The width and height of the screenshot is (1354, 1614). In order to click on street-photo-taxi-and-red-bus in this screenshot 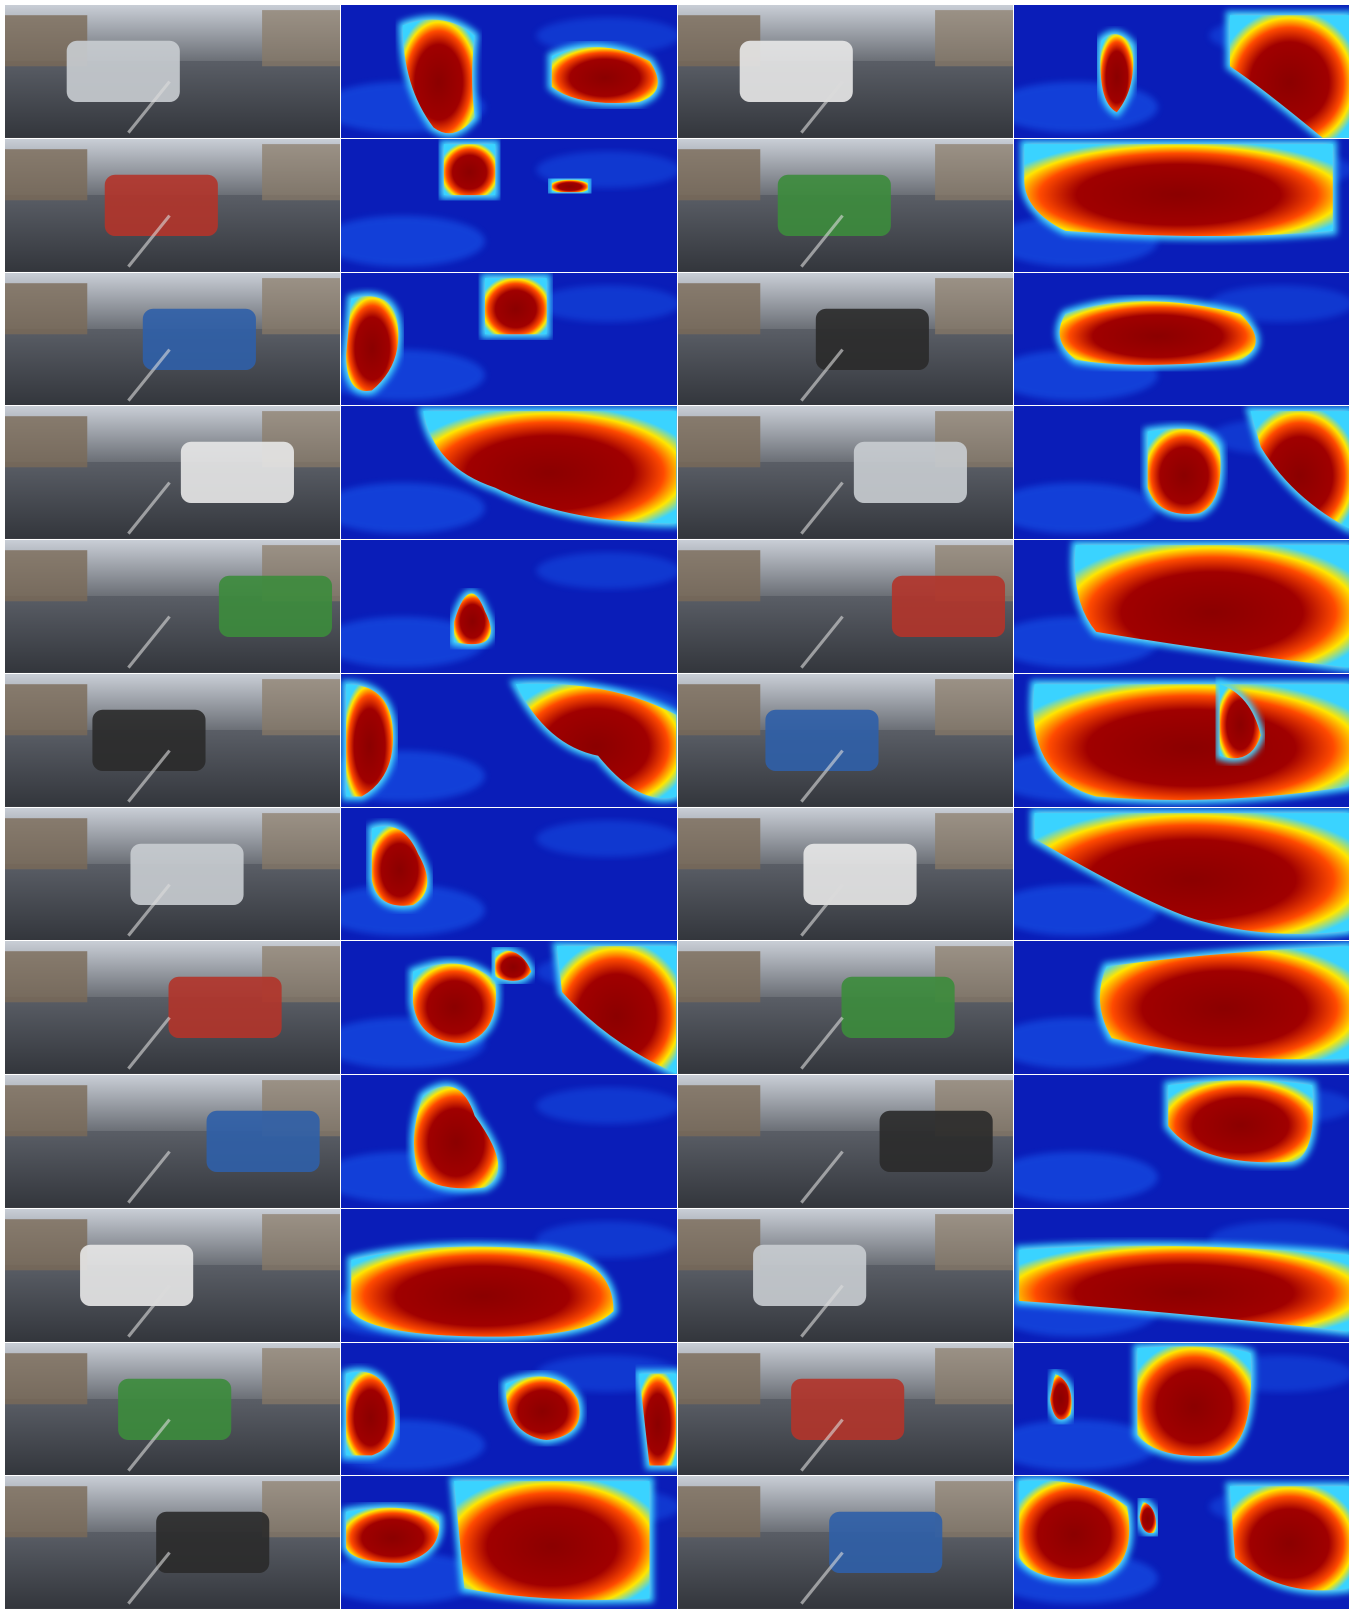, I will do `click(845, 472)`.